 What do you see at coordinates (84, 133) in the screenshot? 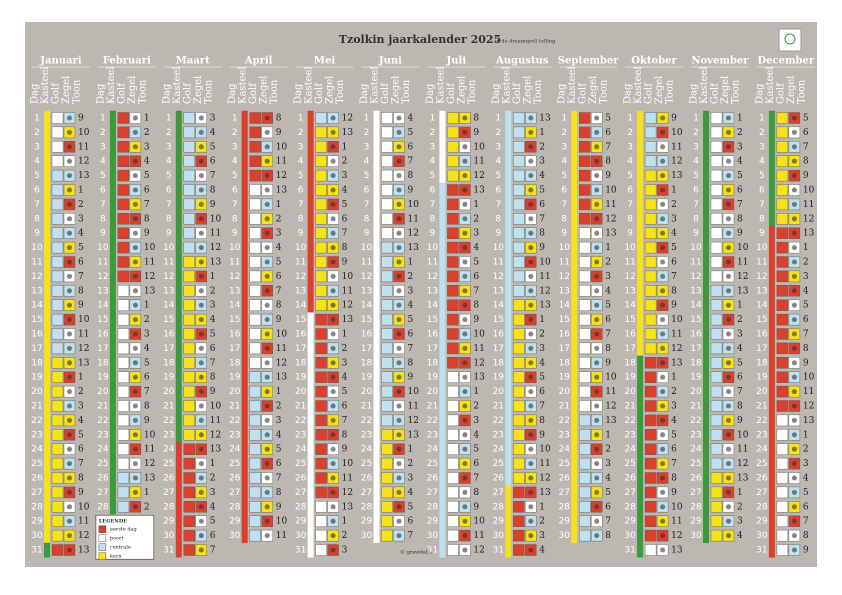
I see `tone: 10` at bounding box center [84, 133].